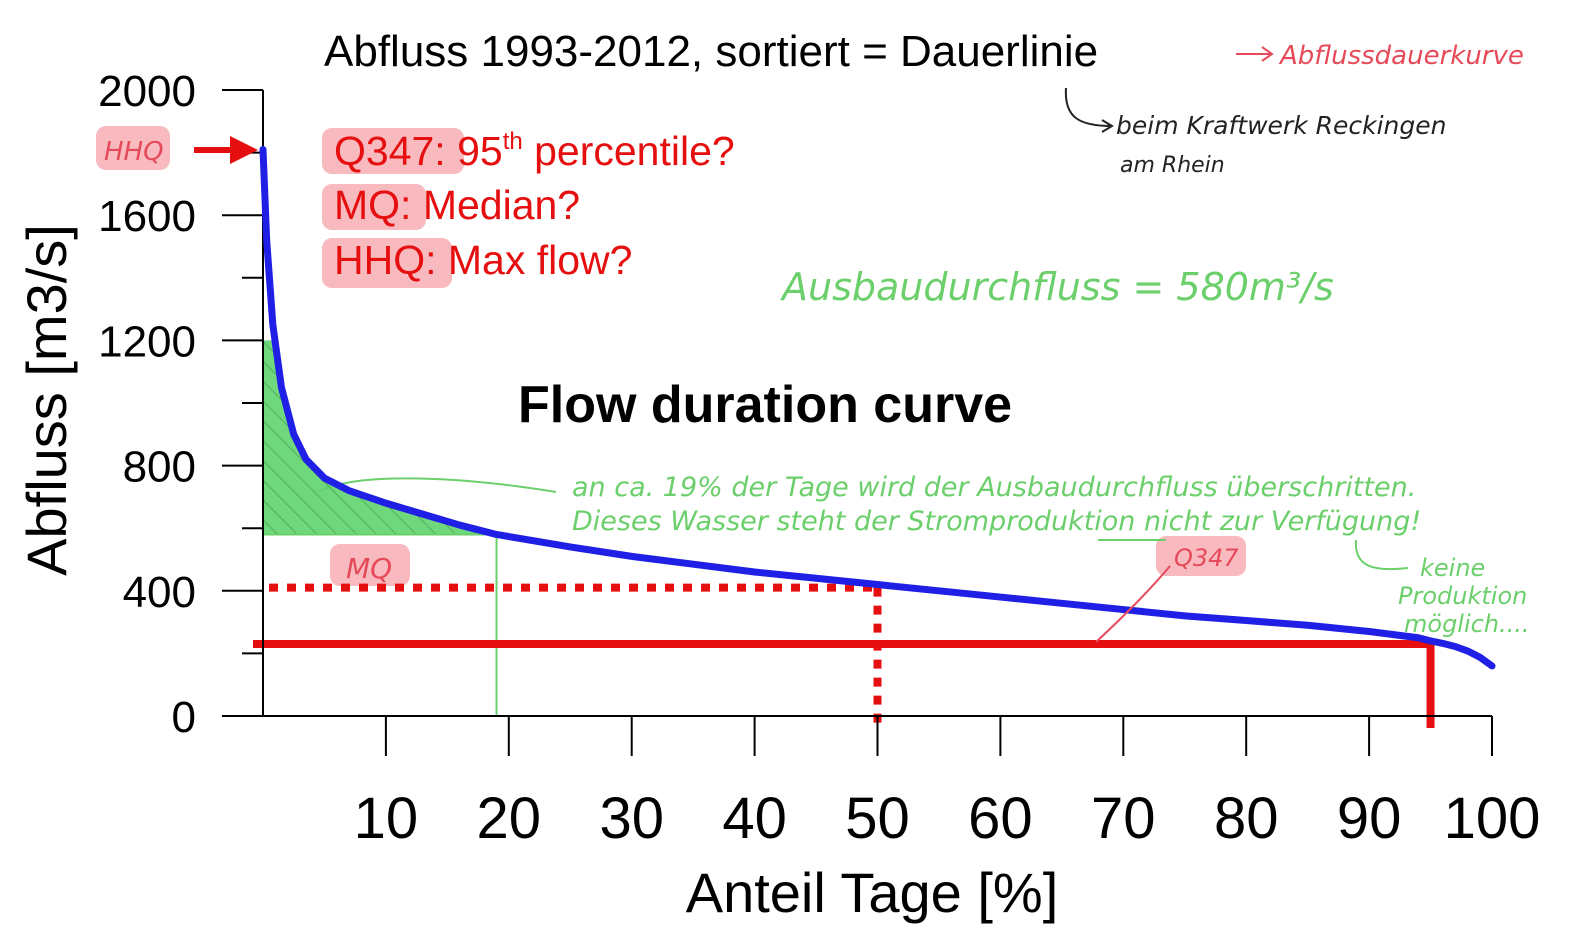 The width and height of the screenshot is (1569, 950). Describe the element at coordinates (1000, 818) in the screenshot. I see `x-tick-label: 60` at that location.